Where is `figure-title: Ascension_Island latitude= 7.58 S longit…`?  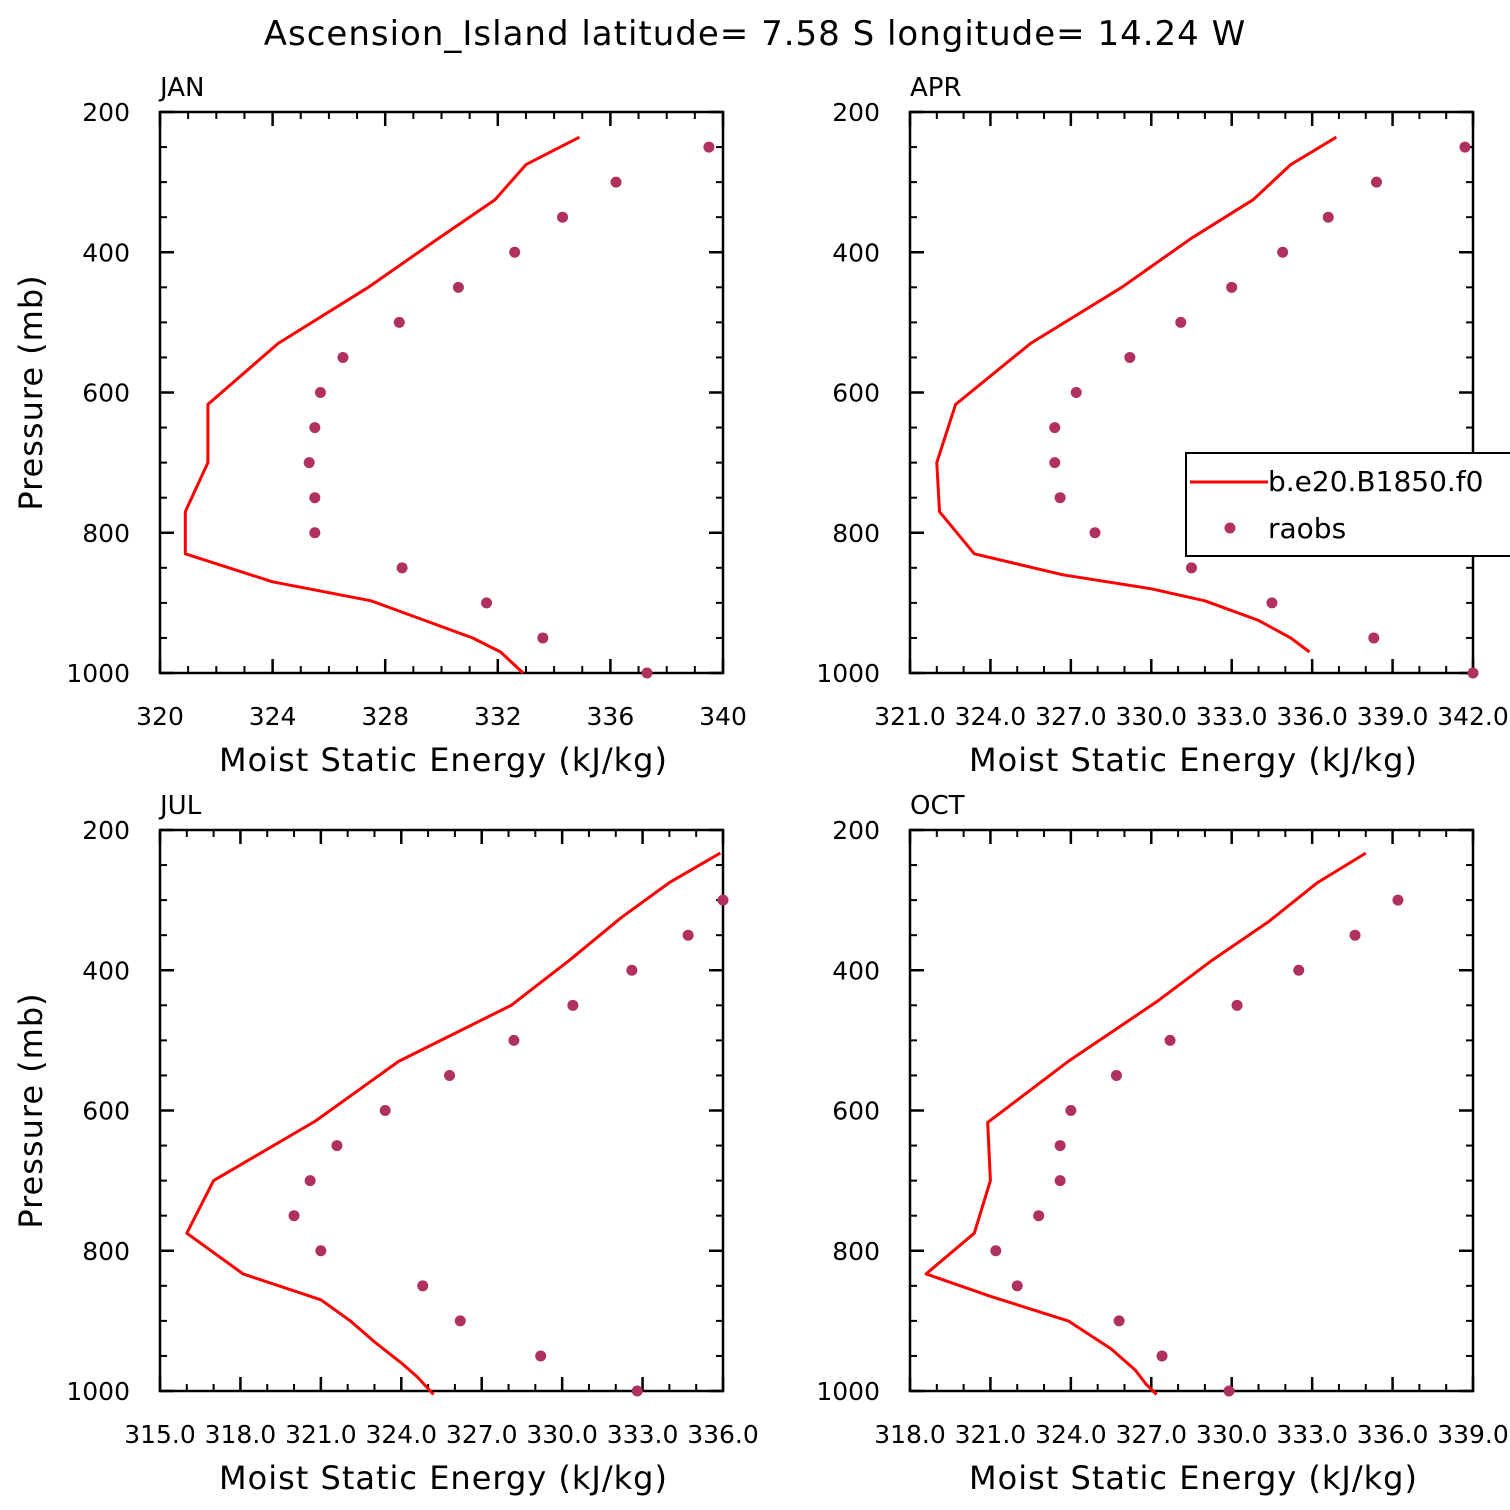 figure-title: Ascension_Island latitude= 7.58 S longit… is located at coordinates (755, 34).